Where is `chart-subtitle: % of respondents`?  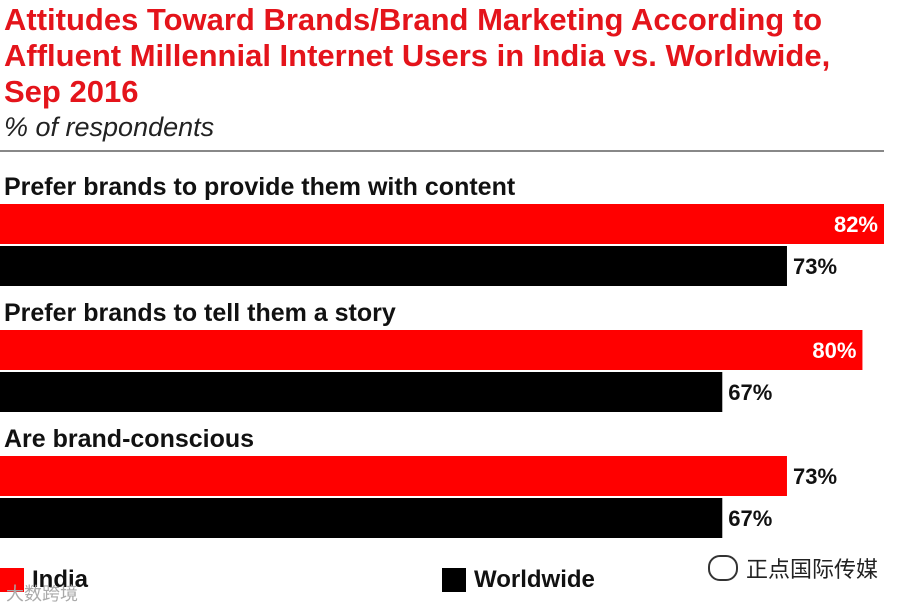
chart-subtitle: % of respondents is located at coordinates (109, 127).